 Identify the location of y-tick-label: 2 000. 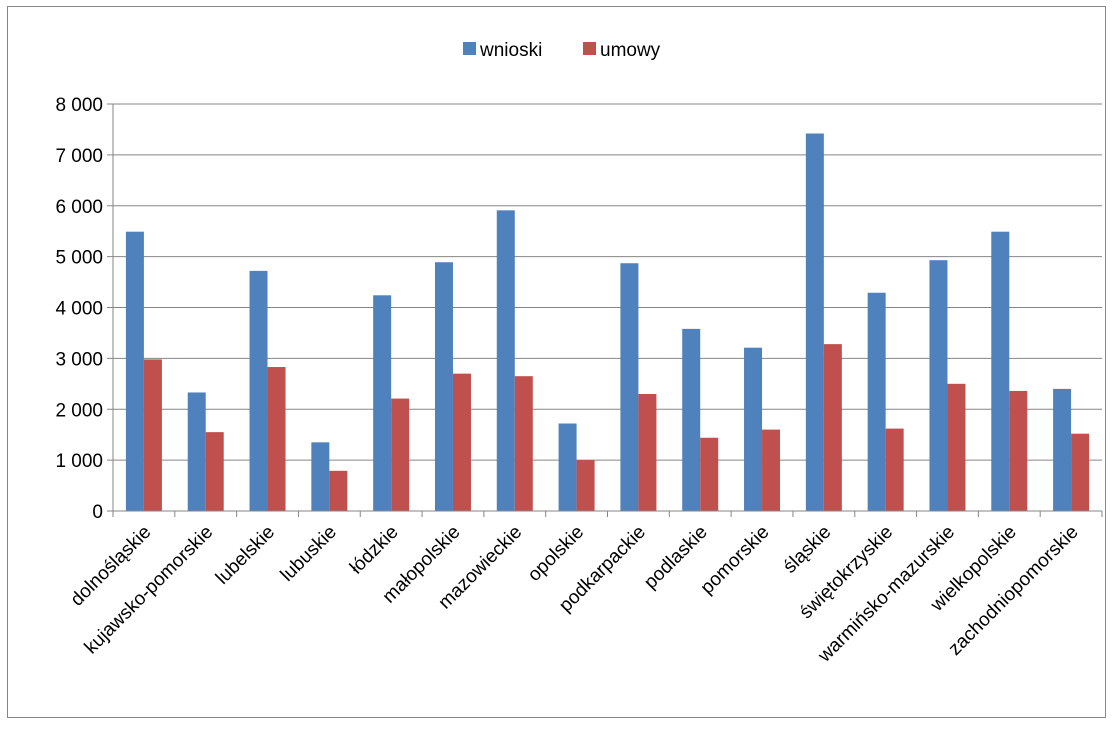
(79, 410).